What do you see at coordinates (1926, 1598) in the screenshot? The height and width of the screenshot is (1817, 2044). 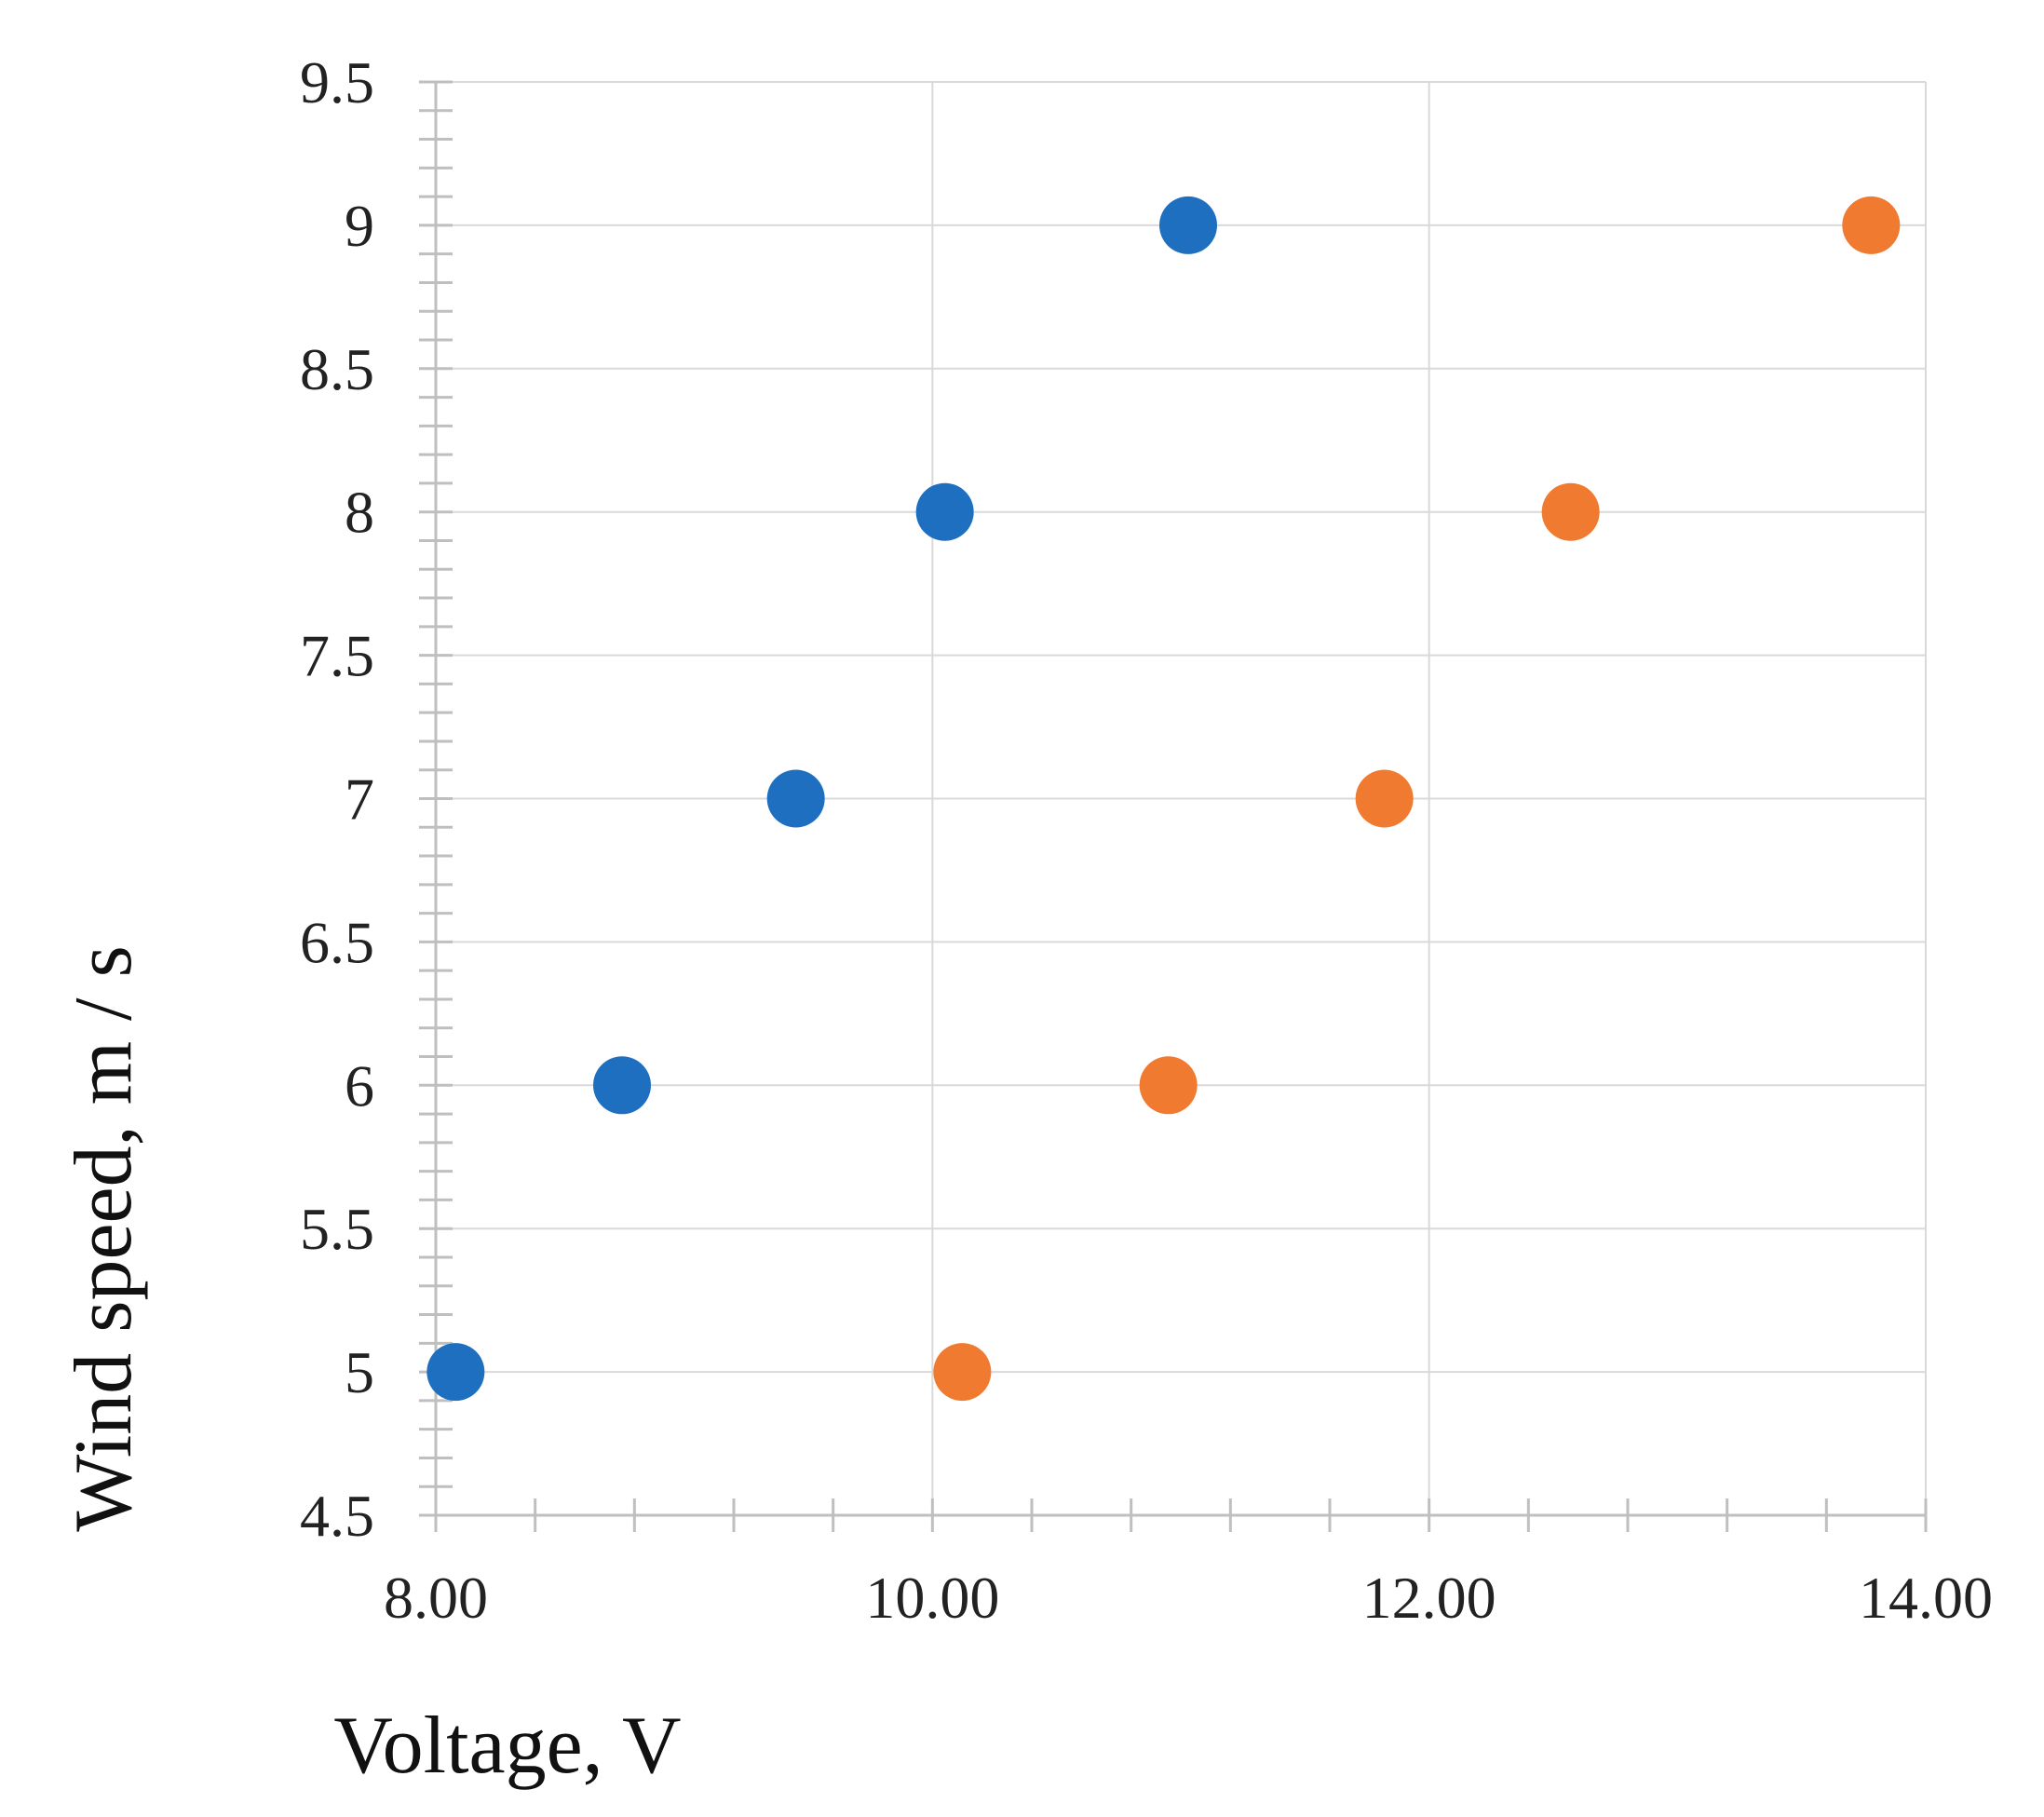 I see `x-tick-label: 14.00` at bounding box center [1926, 1598].